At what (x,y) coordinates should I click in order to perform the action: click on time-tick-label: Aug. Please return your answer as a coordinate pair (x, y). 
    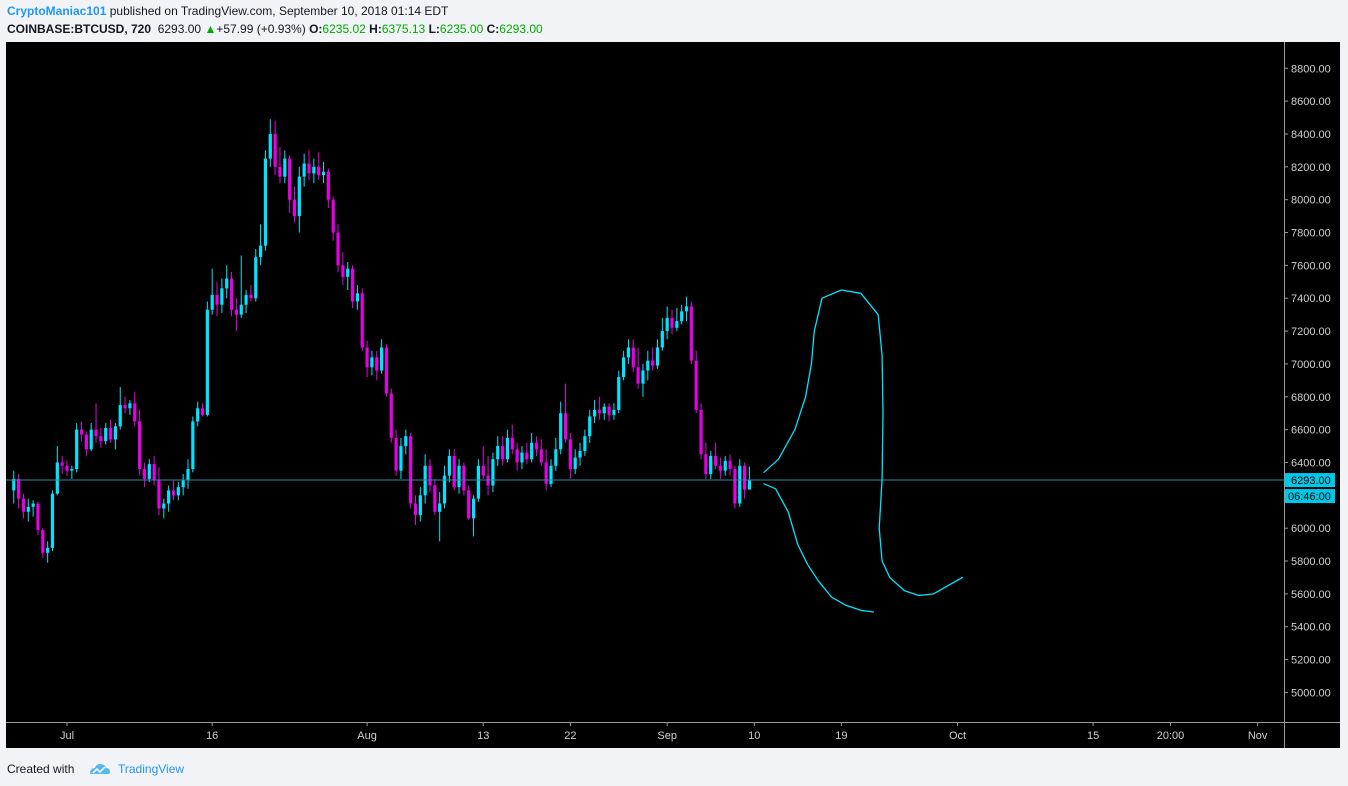
    Looking at the image, I should click on (367, 736).